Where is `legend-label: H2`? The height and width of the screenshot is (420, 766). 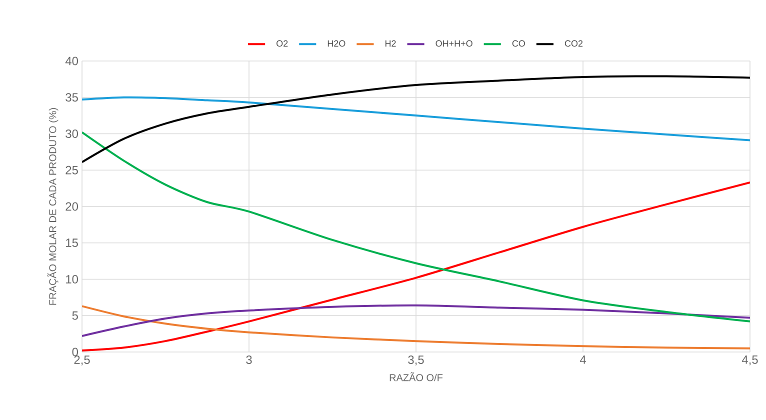 legend-label: H2 is located at coordinates (390, 43).